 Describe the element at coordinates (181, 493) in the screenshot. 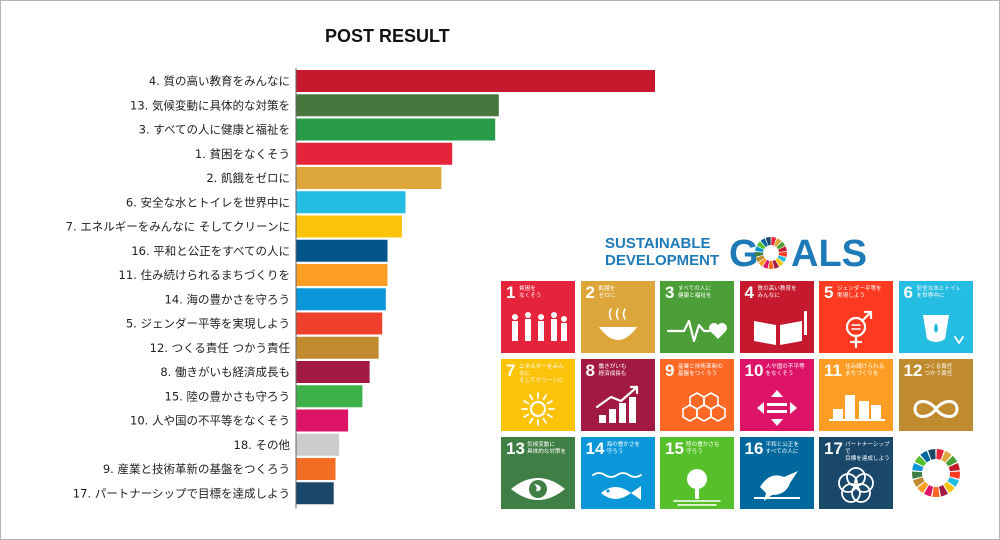

I see `category-label-17: 17. パートナーシップで目標を達成しよう` at that location.